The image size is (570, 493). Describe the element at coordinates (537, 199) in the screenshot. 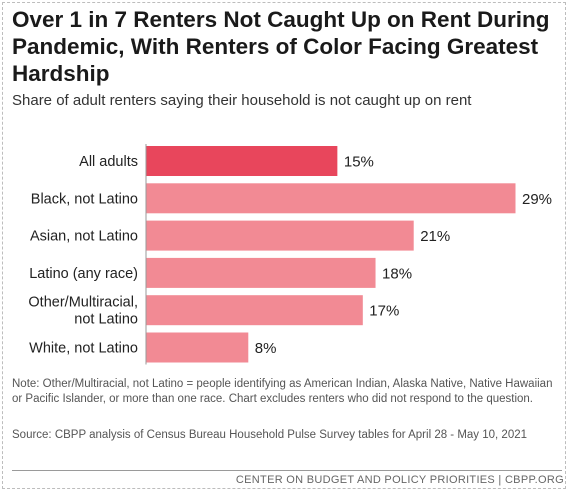

I see `value-label-1: 29%` at that location.